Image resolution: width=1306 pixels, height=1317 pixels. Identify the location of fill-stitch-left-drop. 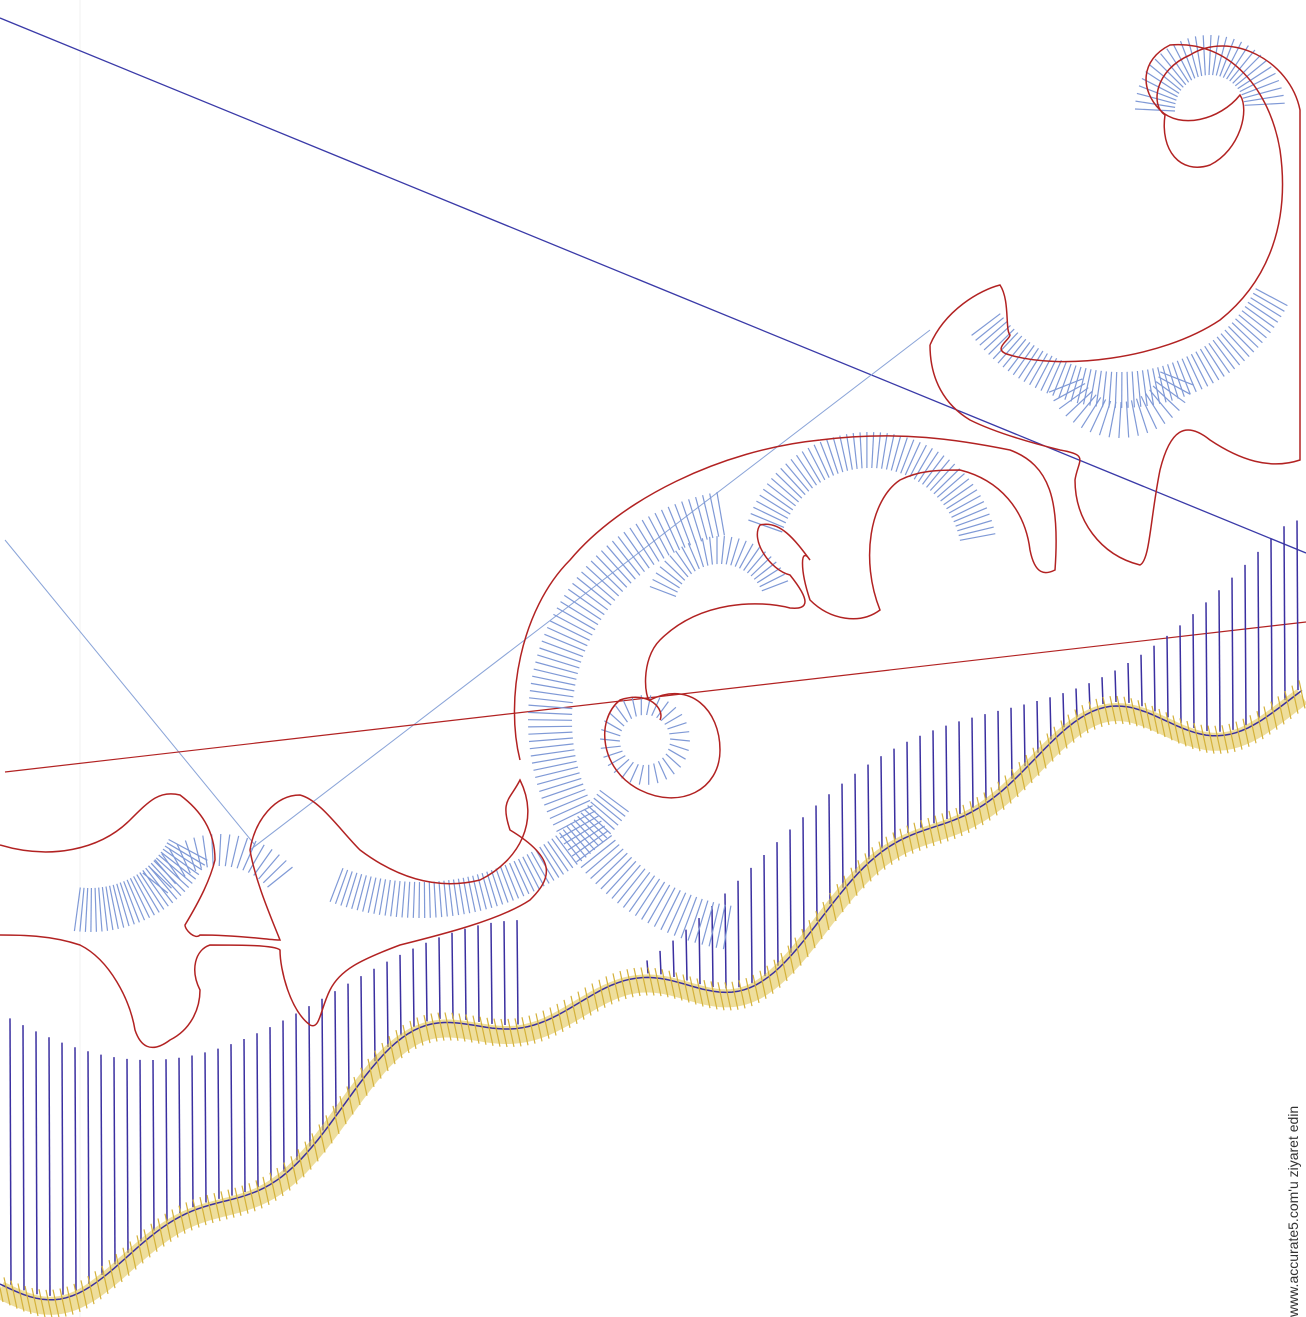
(235, 851).